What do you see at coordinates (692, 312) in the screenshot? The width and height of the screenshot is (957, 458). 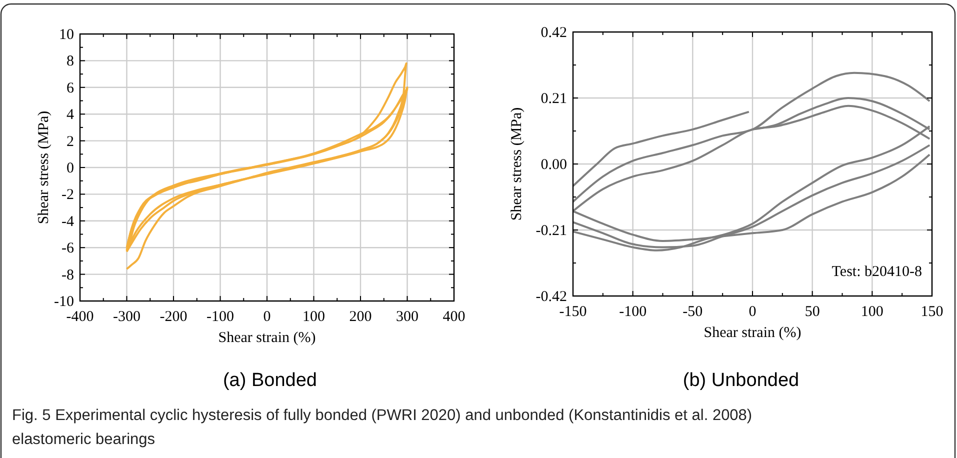 I see `x-tick-label: -50` at bounding box center [692, 312].